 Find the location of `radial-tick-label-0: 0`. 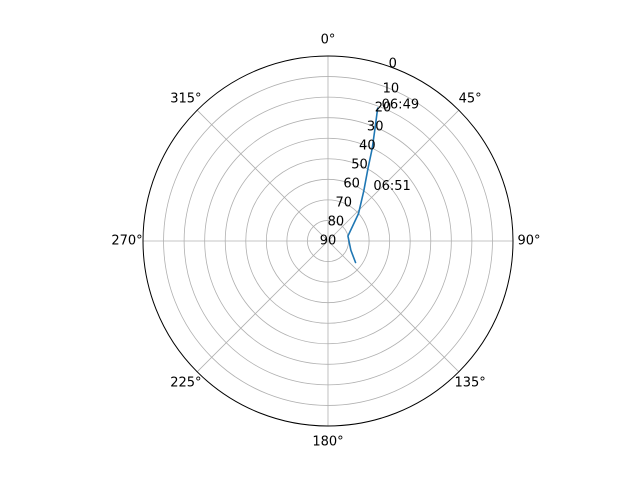

radial-tick-label-0: 0 is located at coordinates (393, 64).